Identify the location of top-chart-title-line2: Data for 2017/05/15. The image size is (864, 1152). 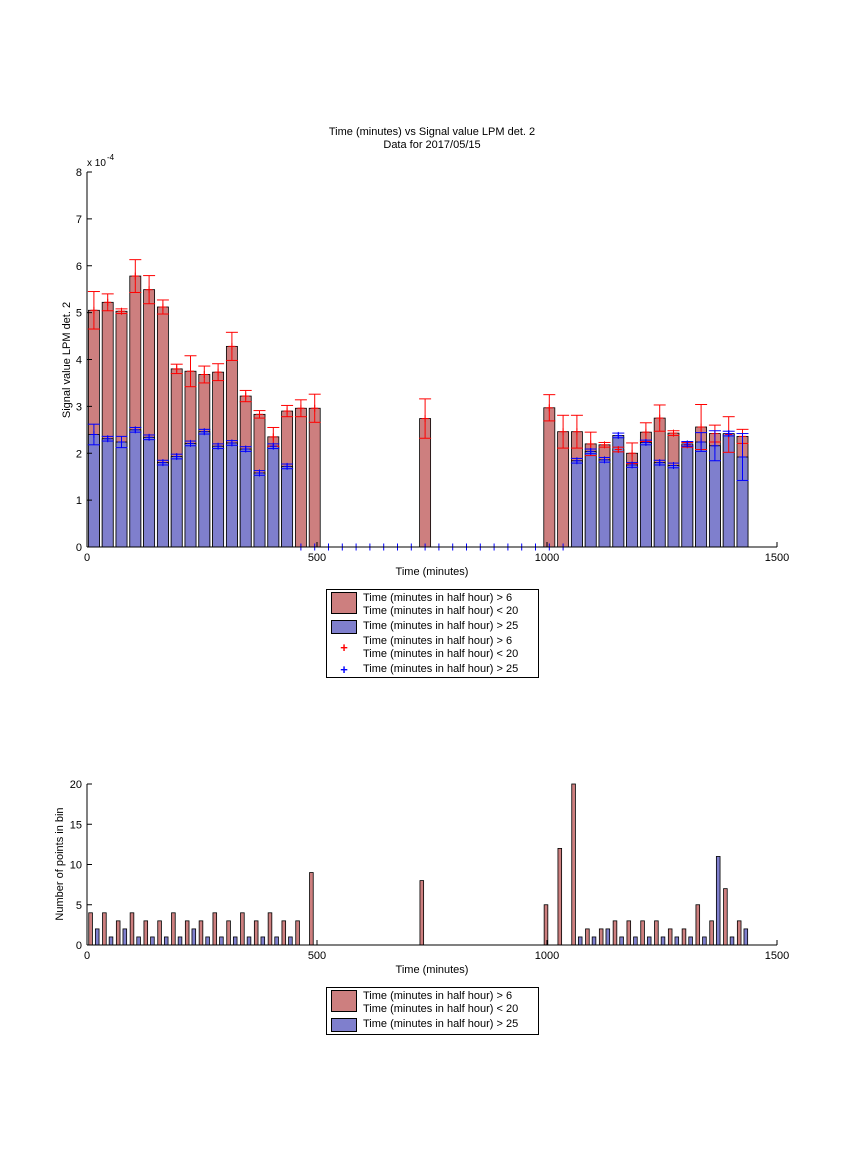
(431, 145).